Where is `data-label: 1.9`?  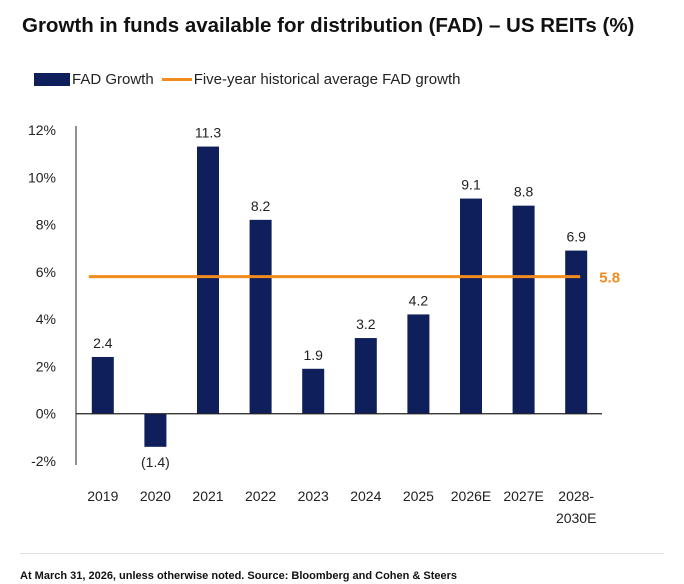 data-label: 1.9 is located at coordinates (313, 355).